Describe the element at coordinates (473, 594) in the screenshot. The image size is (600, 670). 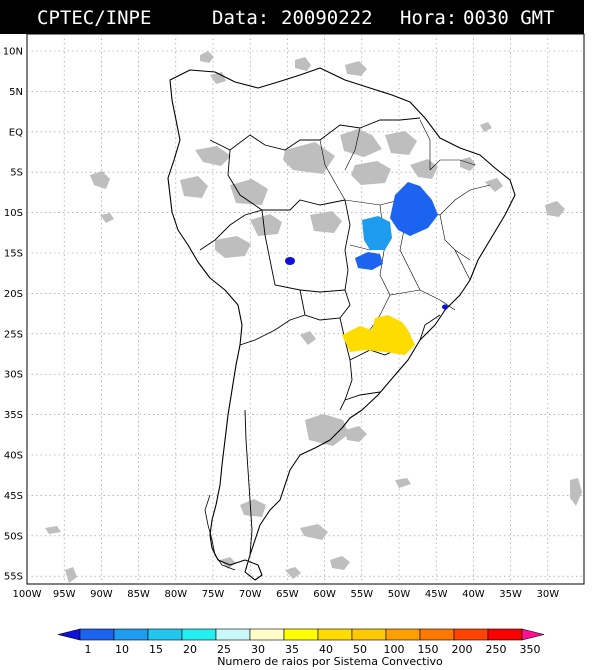
I see `lon-label-40W: 40W` at that location.